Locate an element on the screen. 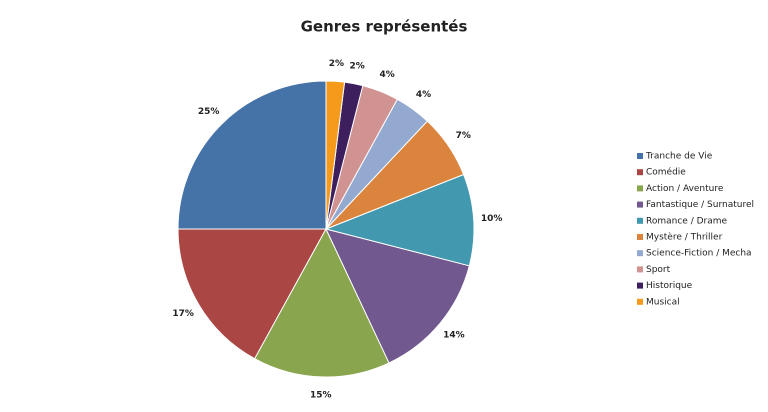  legend-label: Sport is located at coordinates (658, 270).